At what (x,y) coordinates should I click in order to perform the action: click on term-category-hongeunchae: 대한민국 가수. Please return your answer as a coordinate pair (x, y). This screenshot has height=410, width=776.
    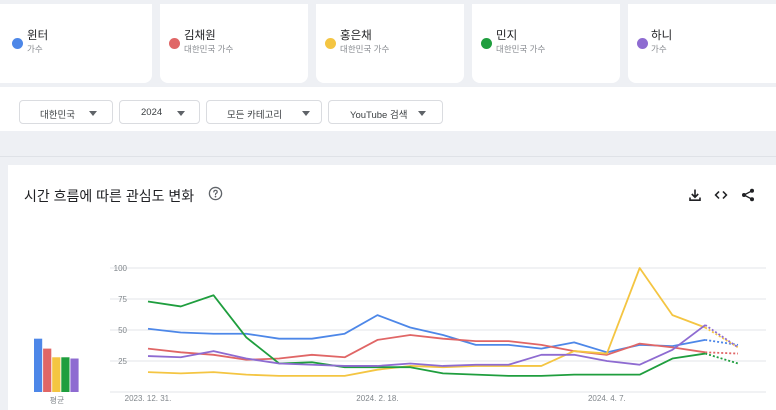
    Looking at the image, I should click on (365, 49).